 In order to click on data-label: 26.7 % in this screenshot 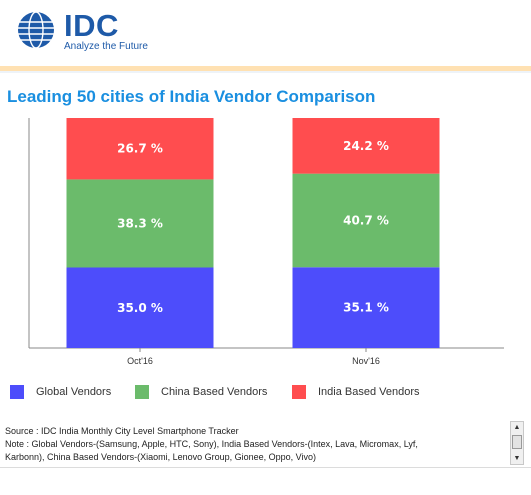, I will do `click(140, 149)`.